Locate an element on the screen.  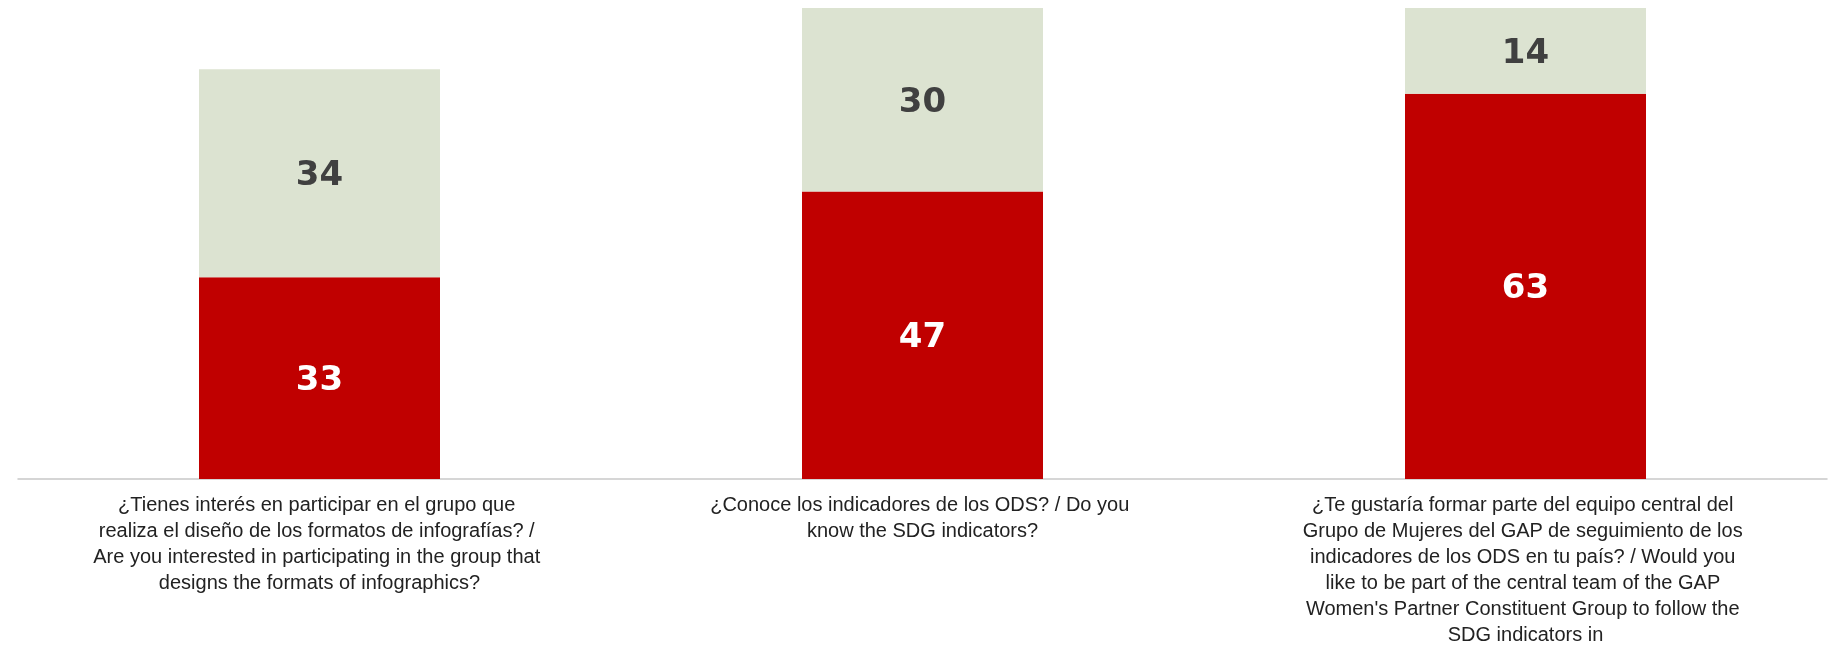
data-label: 33 is located at coordinates (319, 378).